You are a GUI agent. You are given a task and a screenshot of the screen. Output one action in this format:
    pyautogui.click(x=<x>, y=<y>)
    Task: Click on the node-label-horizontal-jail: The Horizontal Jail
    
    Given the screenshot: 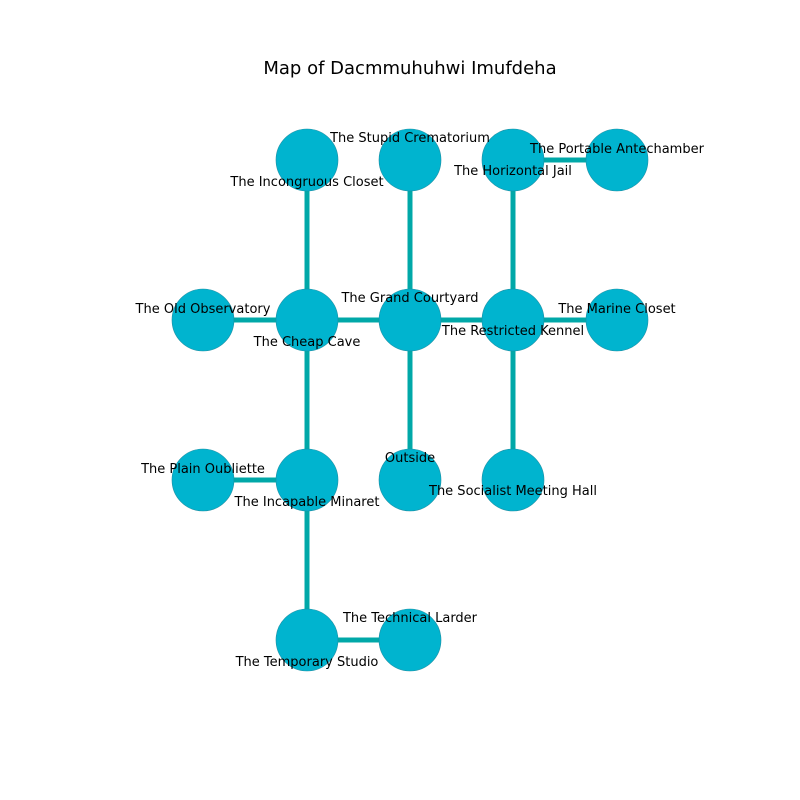 What is the action you would take?
    pyautogui.click(x=512, y=171)
    